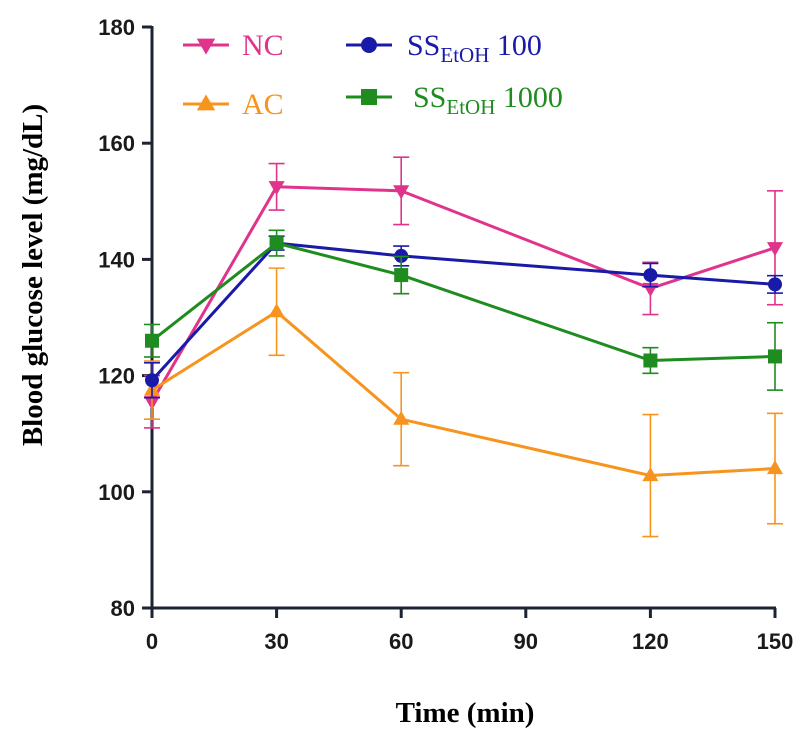 The height and width of the screenshot is (731, 805). What do you see at coordinates (116, 492) in the screenshot?
I see `y-tick-label: 100` at bounding box center [116, 492].